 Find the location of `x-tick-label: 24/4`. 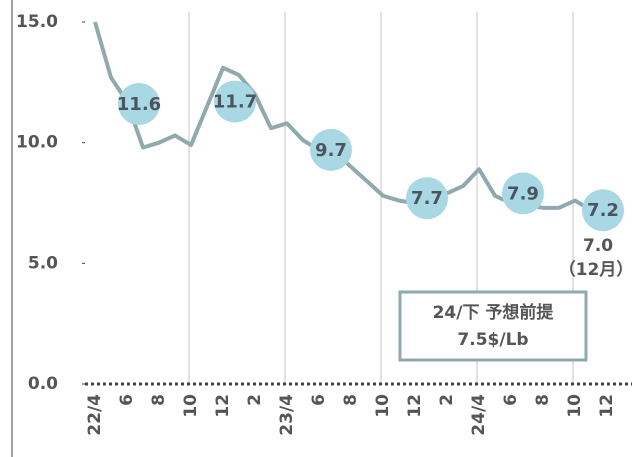

x-tick-label: 24/4 is located at coordinates (479, 415).